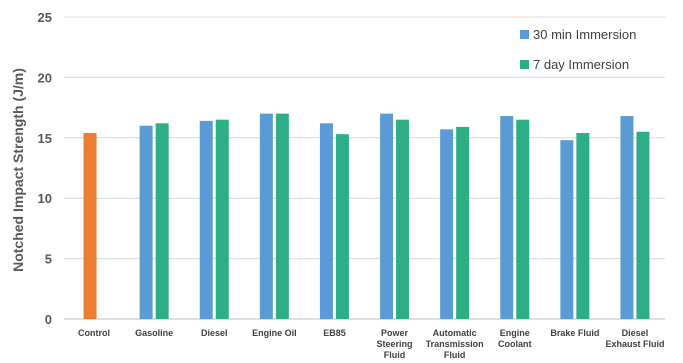 The height and width of the screenshot is (363, 683). What do you see at coordinates (584, 34) in the screenshot?
I see `legend-label: 30 min Immersion` at bounding box center [584, 34].